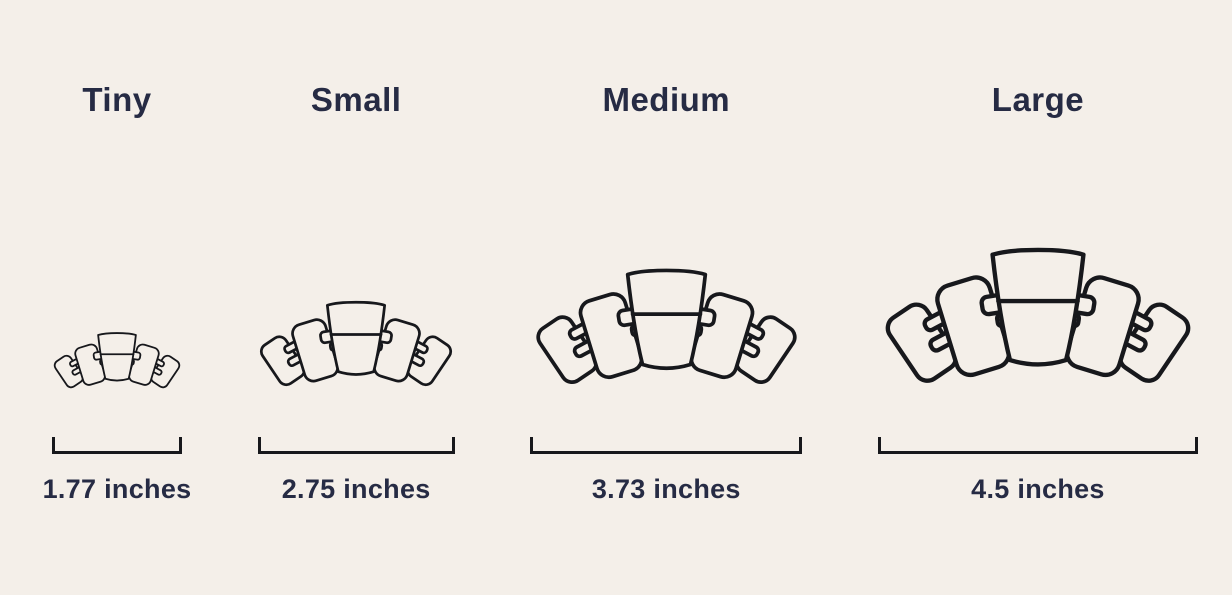 This screenshot has height=595, width=1232. I want to click on size-column-tiny: Tiny 1.77 inches, so click(117, 292).